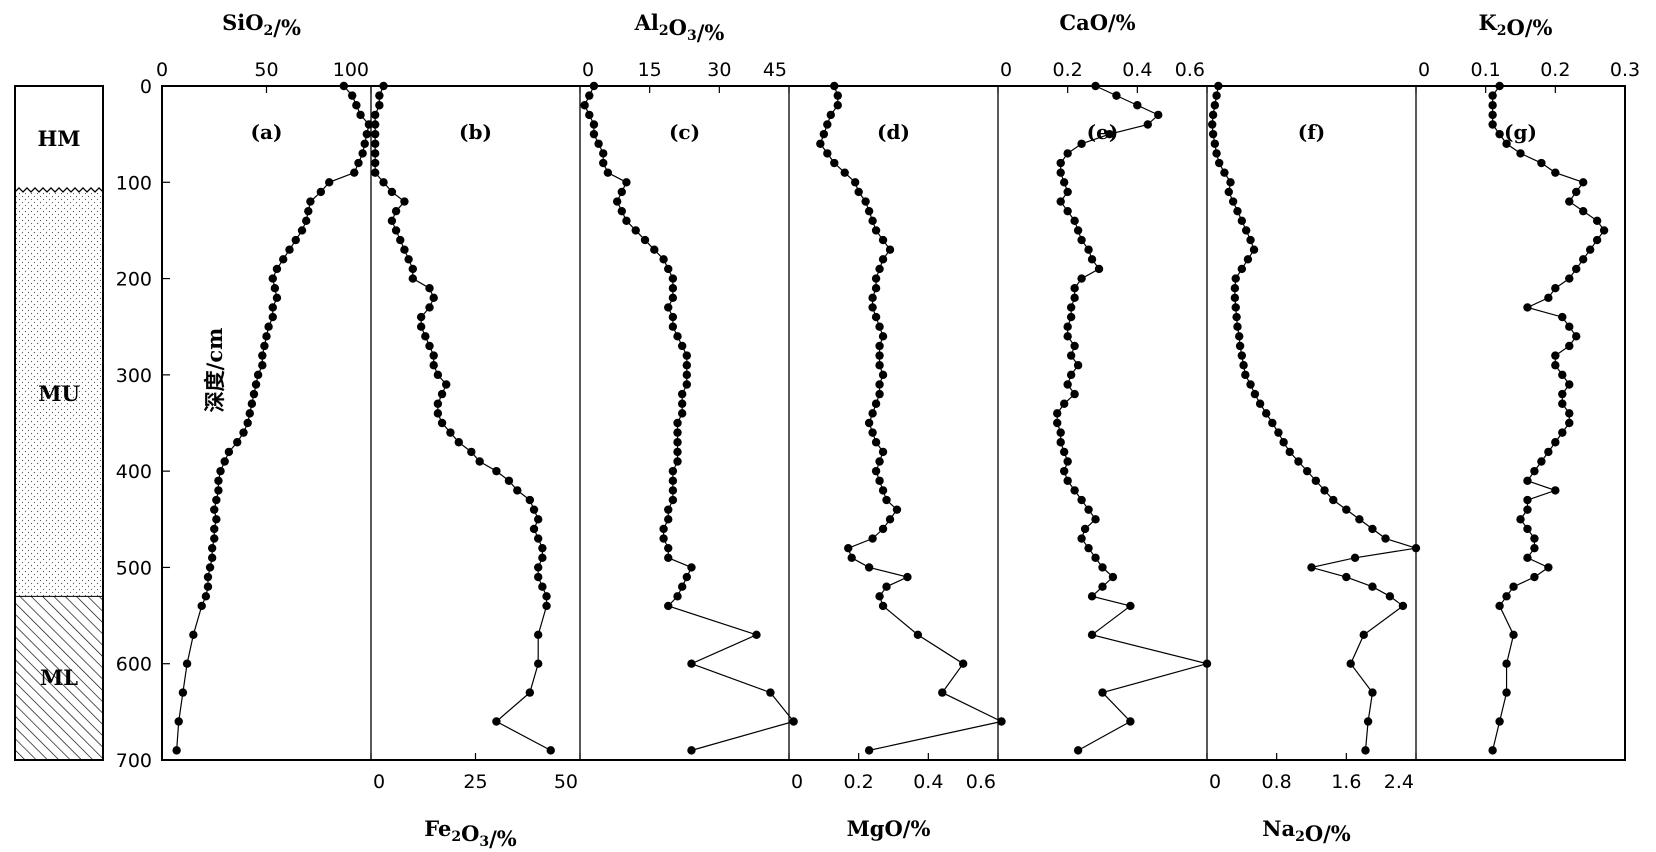  What do you see at coordinates (59, 677) in the screenshot?
I see `lith-label-ml: ML` at bounding box center [59, 677].